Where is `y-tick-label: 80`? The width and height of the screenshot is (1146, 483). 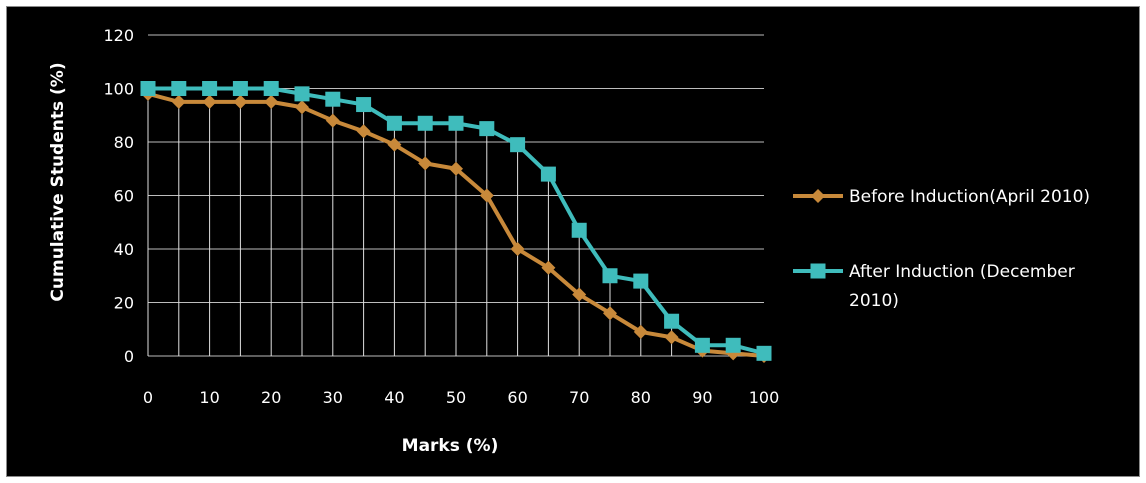
y-tick-label: 80 is located at coordinates (124, 142).